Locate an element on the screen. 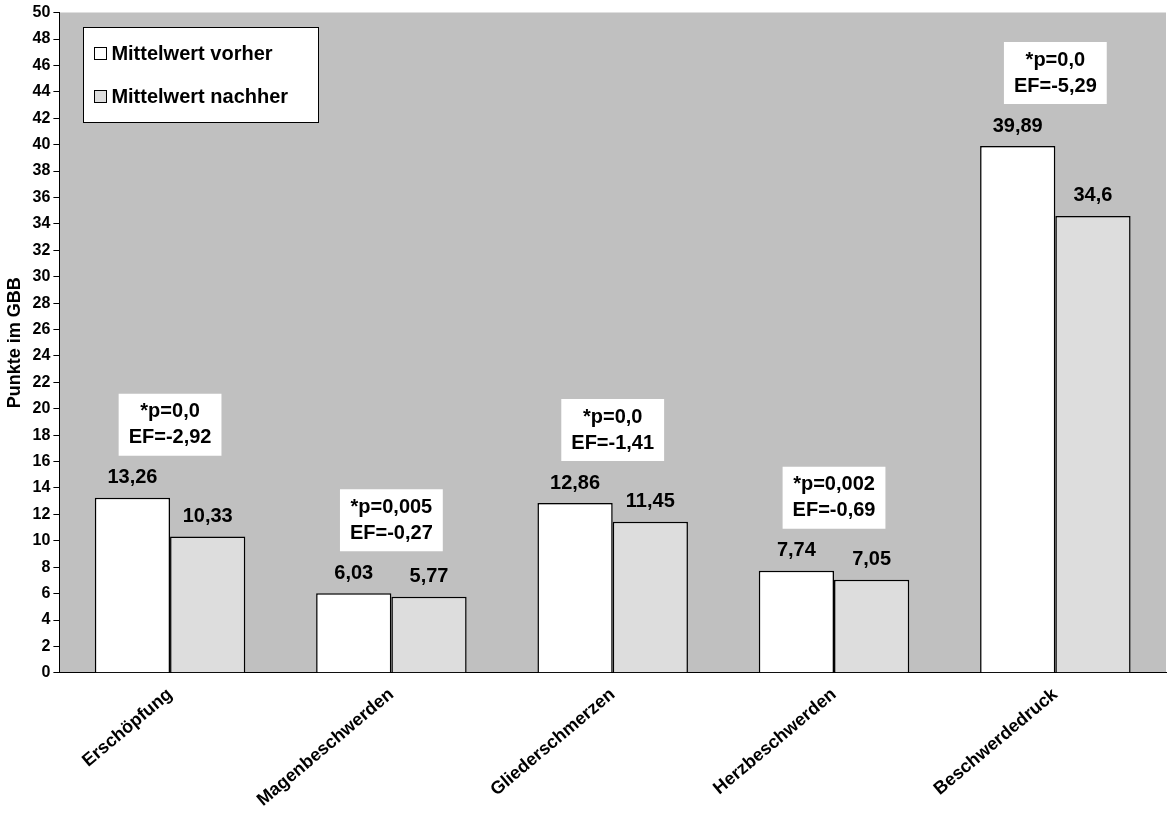 The width and height of the screenshot is (1168, 814). y-tick-label: 0 is located at coordinates (46, 672).